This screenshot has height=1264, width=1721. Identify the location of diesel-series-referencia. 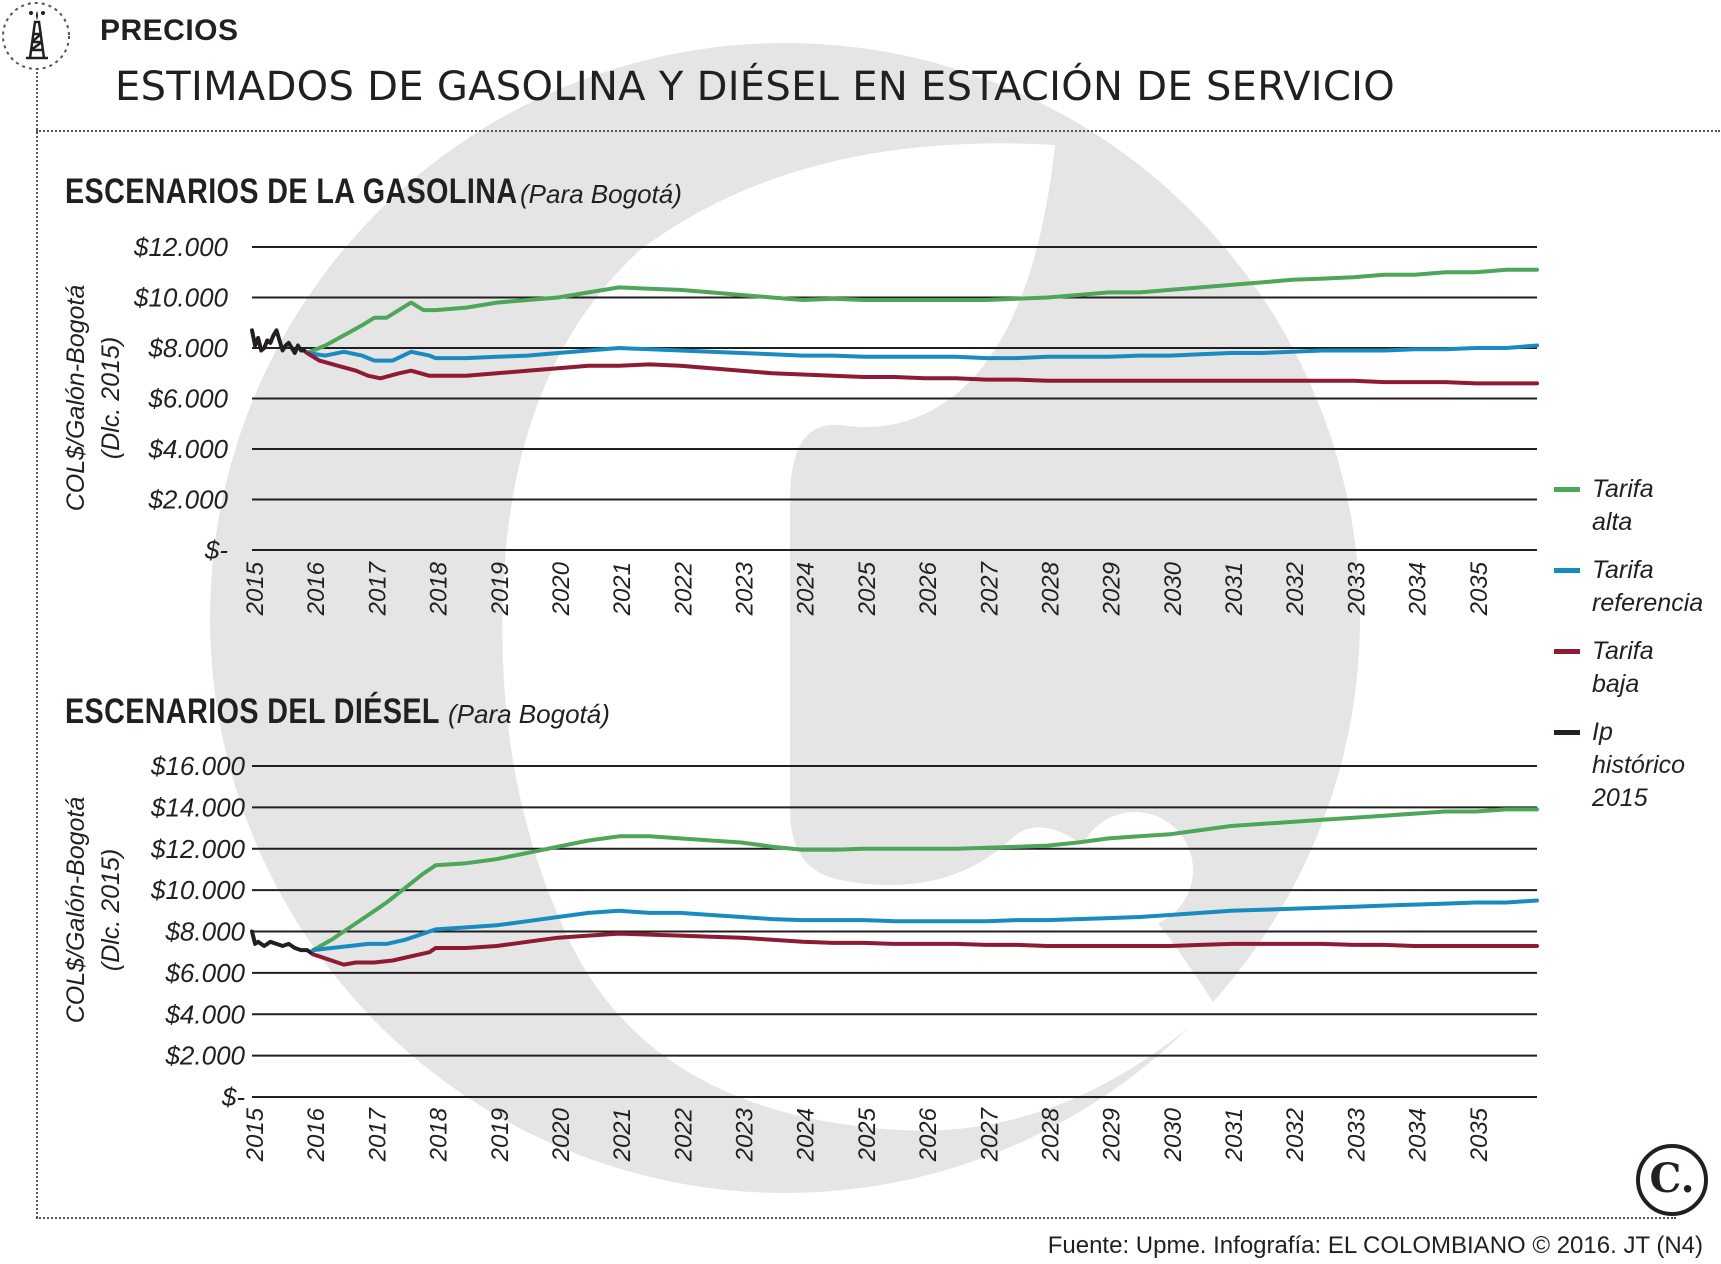
(925, 925).